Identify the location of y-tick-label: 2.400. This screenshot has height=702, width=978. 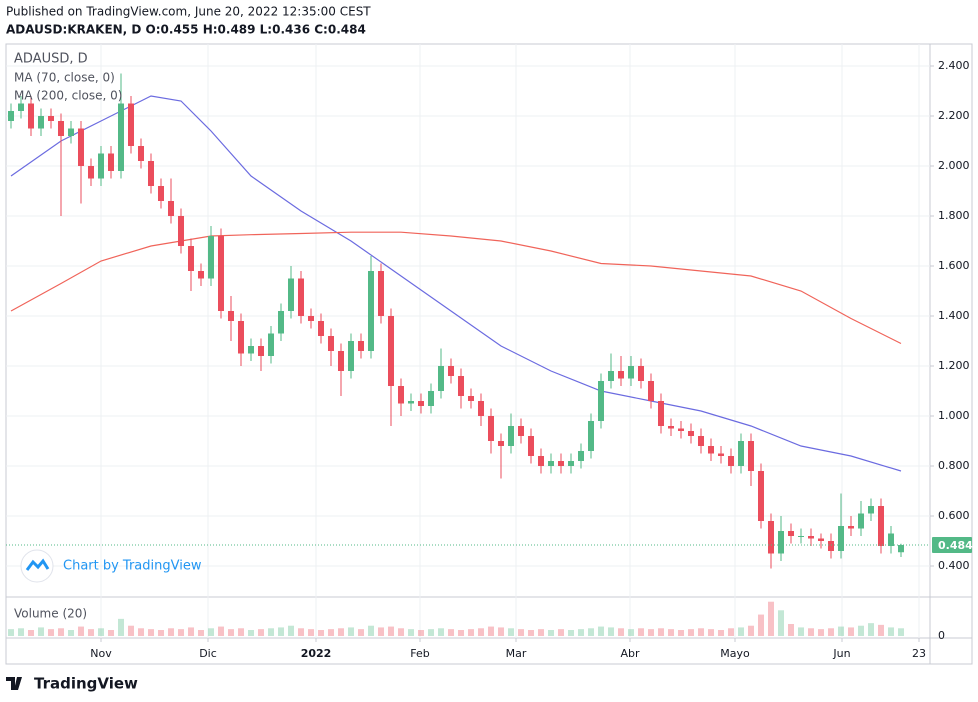
(954, 65).